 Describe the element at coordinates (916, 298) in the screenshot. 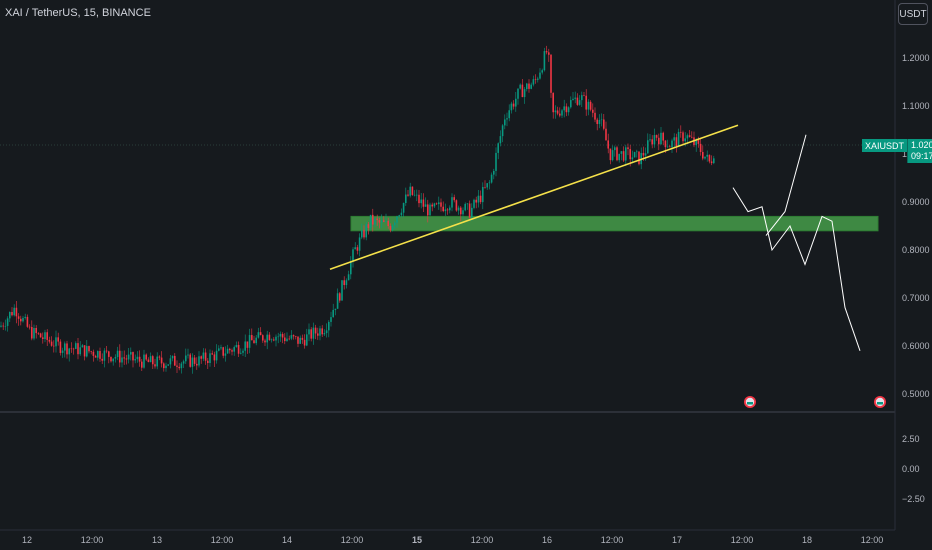

I see `price-tick: 0.7000` at that location.